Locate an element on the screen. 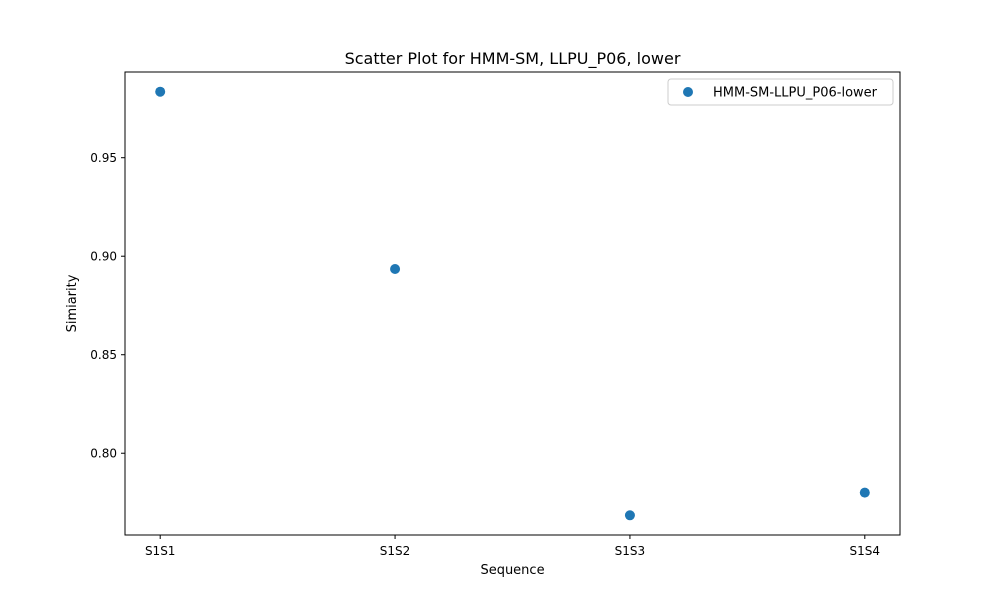 The width and height of the screenshot is (1000, 600). x-tick-label: S1S4 is located at coordinates (865, 551).